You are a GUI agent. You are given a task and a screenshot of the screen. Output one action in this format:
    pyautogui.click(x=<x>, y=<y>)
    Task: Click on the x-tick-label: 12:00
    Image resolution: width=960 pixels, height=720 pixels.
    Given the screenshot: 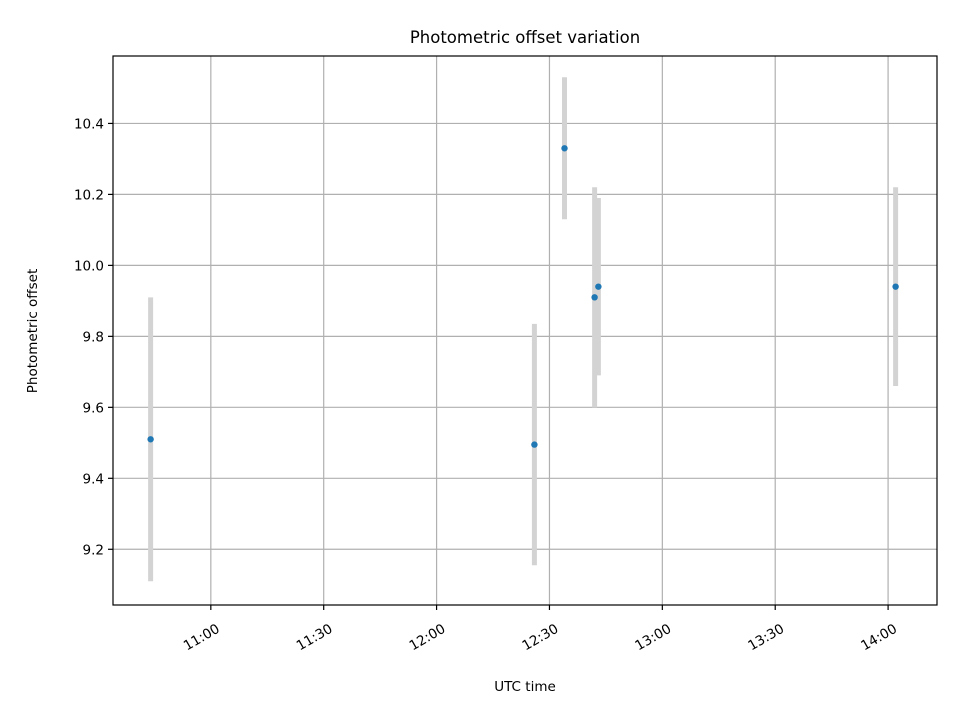 What is the action you would take?
    pyautogui.click(x=428, y=637)
    